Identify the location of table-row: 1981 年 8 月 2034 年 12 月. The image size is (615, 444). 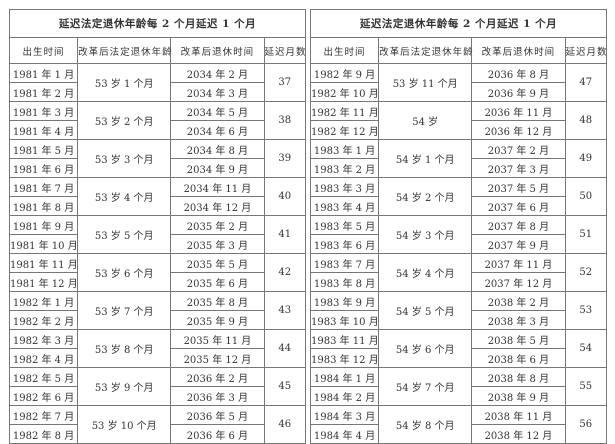
(157, 206).